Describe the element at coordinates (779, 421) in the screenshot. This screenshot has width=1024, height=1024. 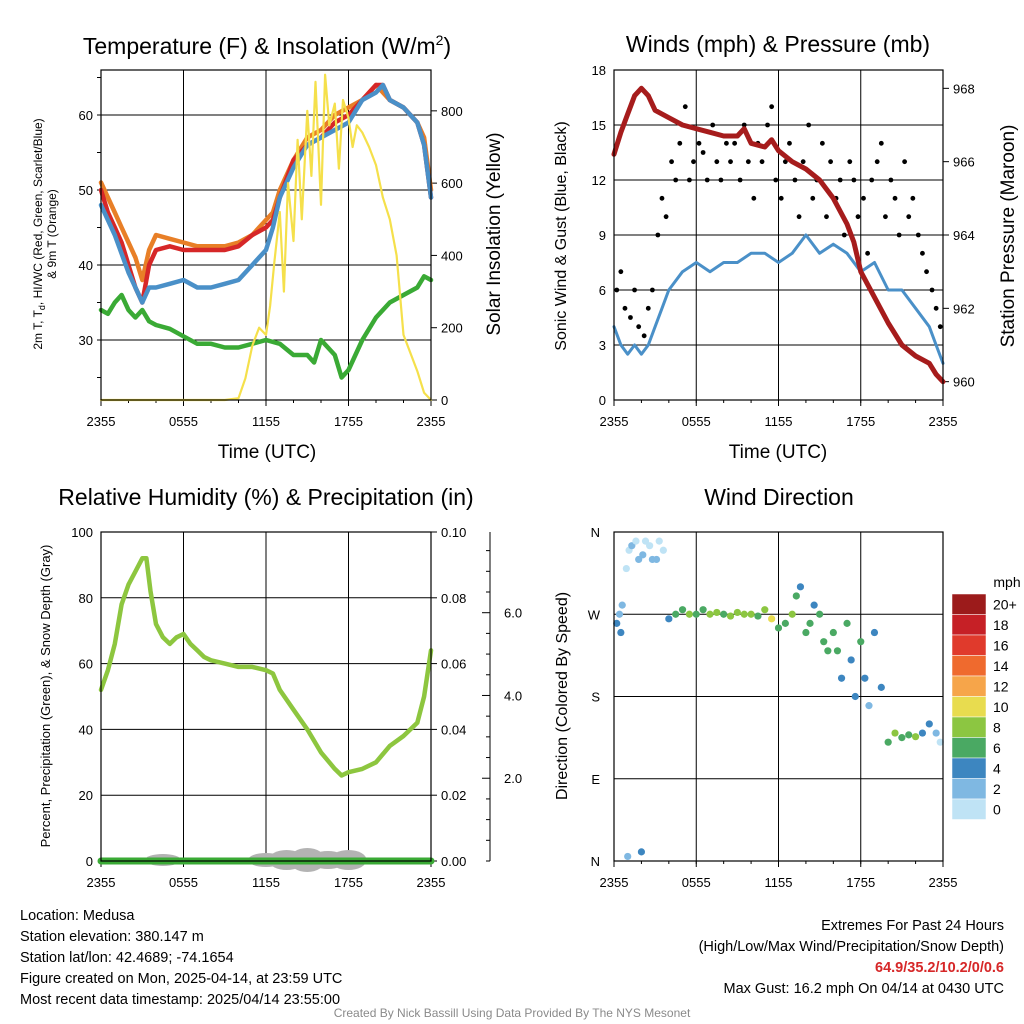
I see `wind-xtick-label: 1155` at that location.